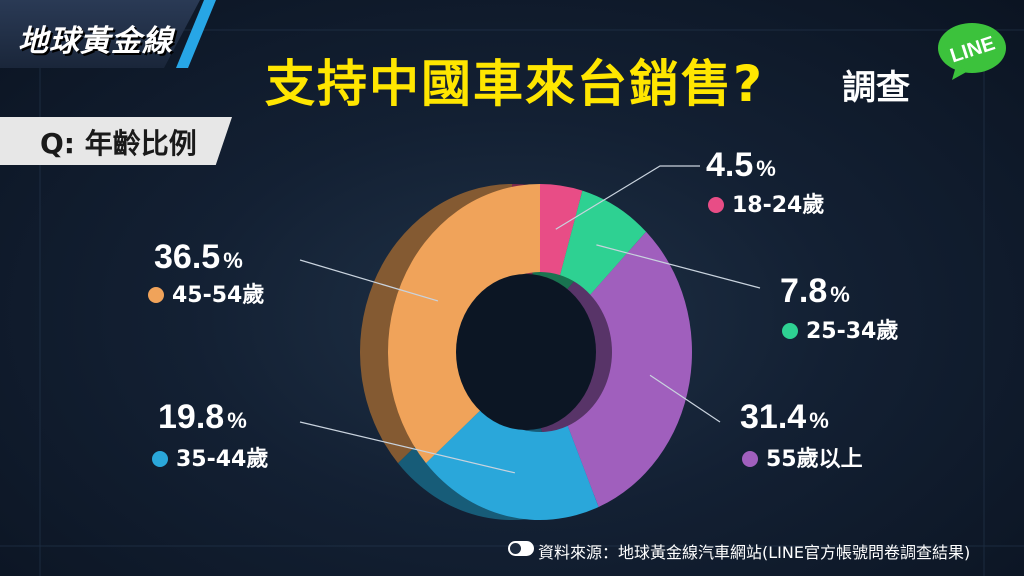 The image size is (1024, 576). What do you see at coordinates (218, 295) in the screenshot?
I see `slice-category-label: 45-54歲` at bounding box center [218, 295].